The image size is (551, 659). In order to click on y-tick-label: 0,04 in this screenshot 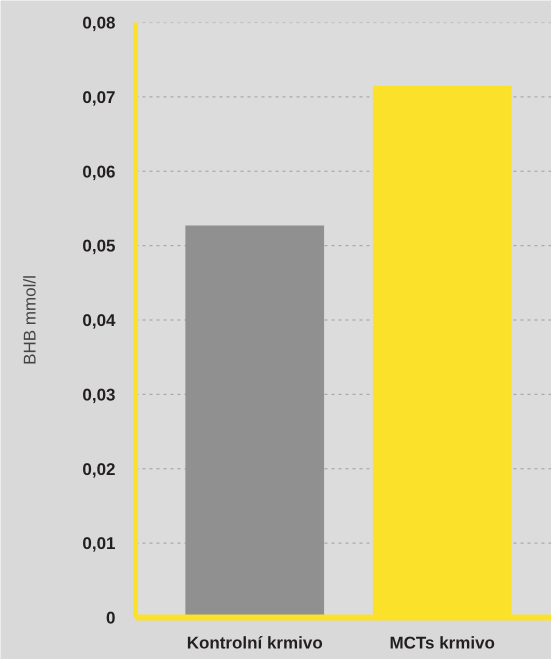, I will do `click(99, 320)`.